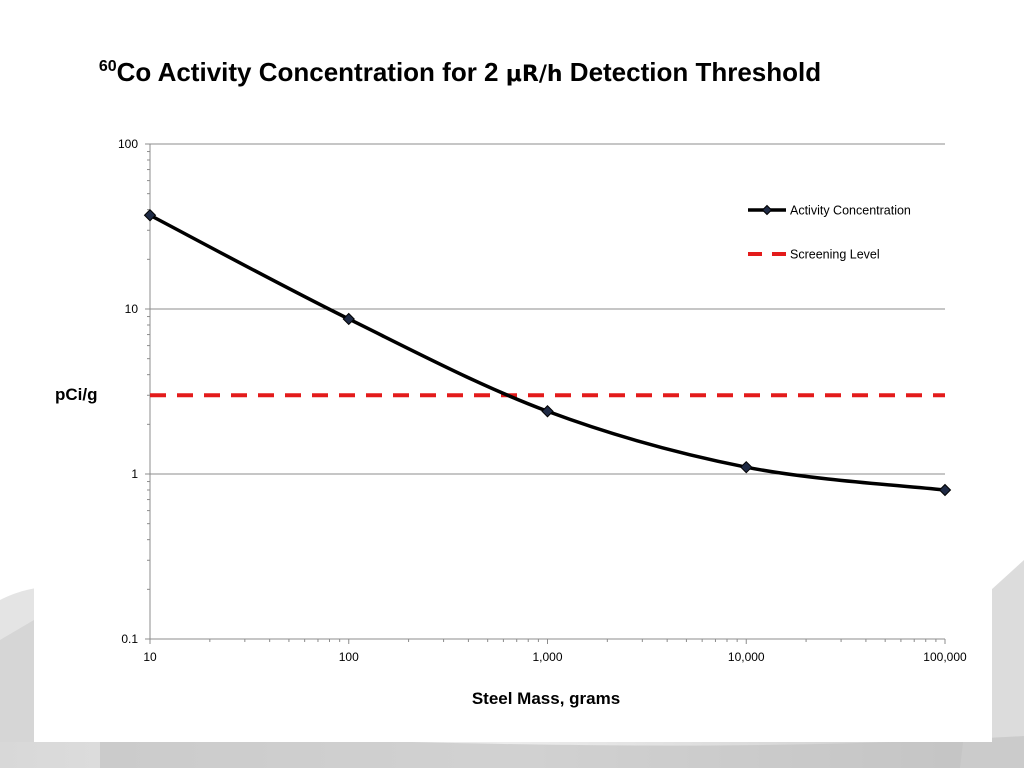 The image size is (1024, 768). What do you see at coordinates (150, 657) in the screenshot?
I see `x-tick-label: 10` at bounding box center [150, 657].